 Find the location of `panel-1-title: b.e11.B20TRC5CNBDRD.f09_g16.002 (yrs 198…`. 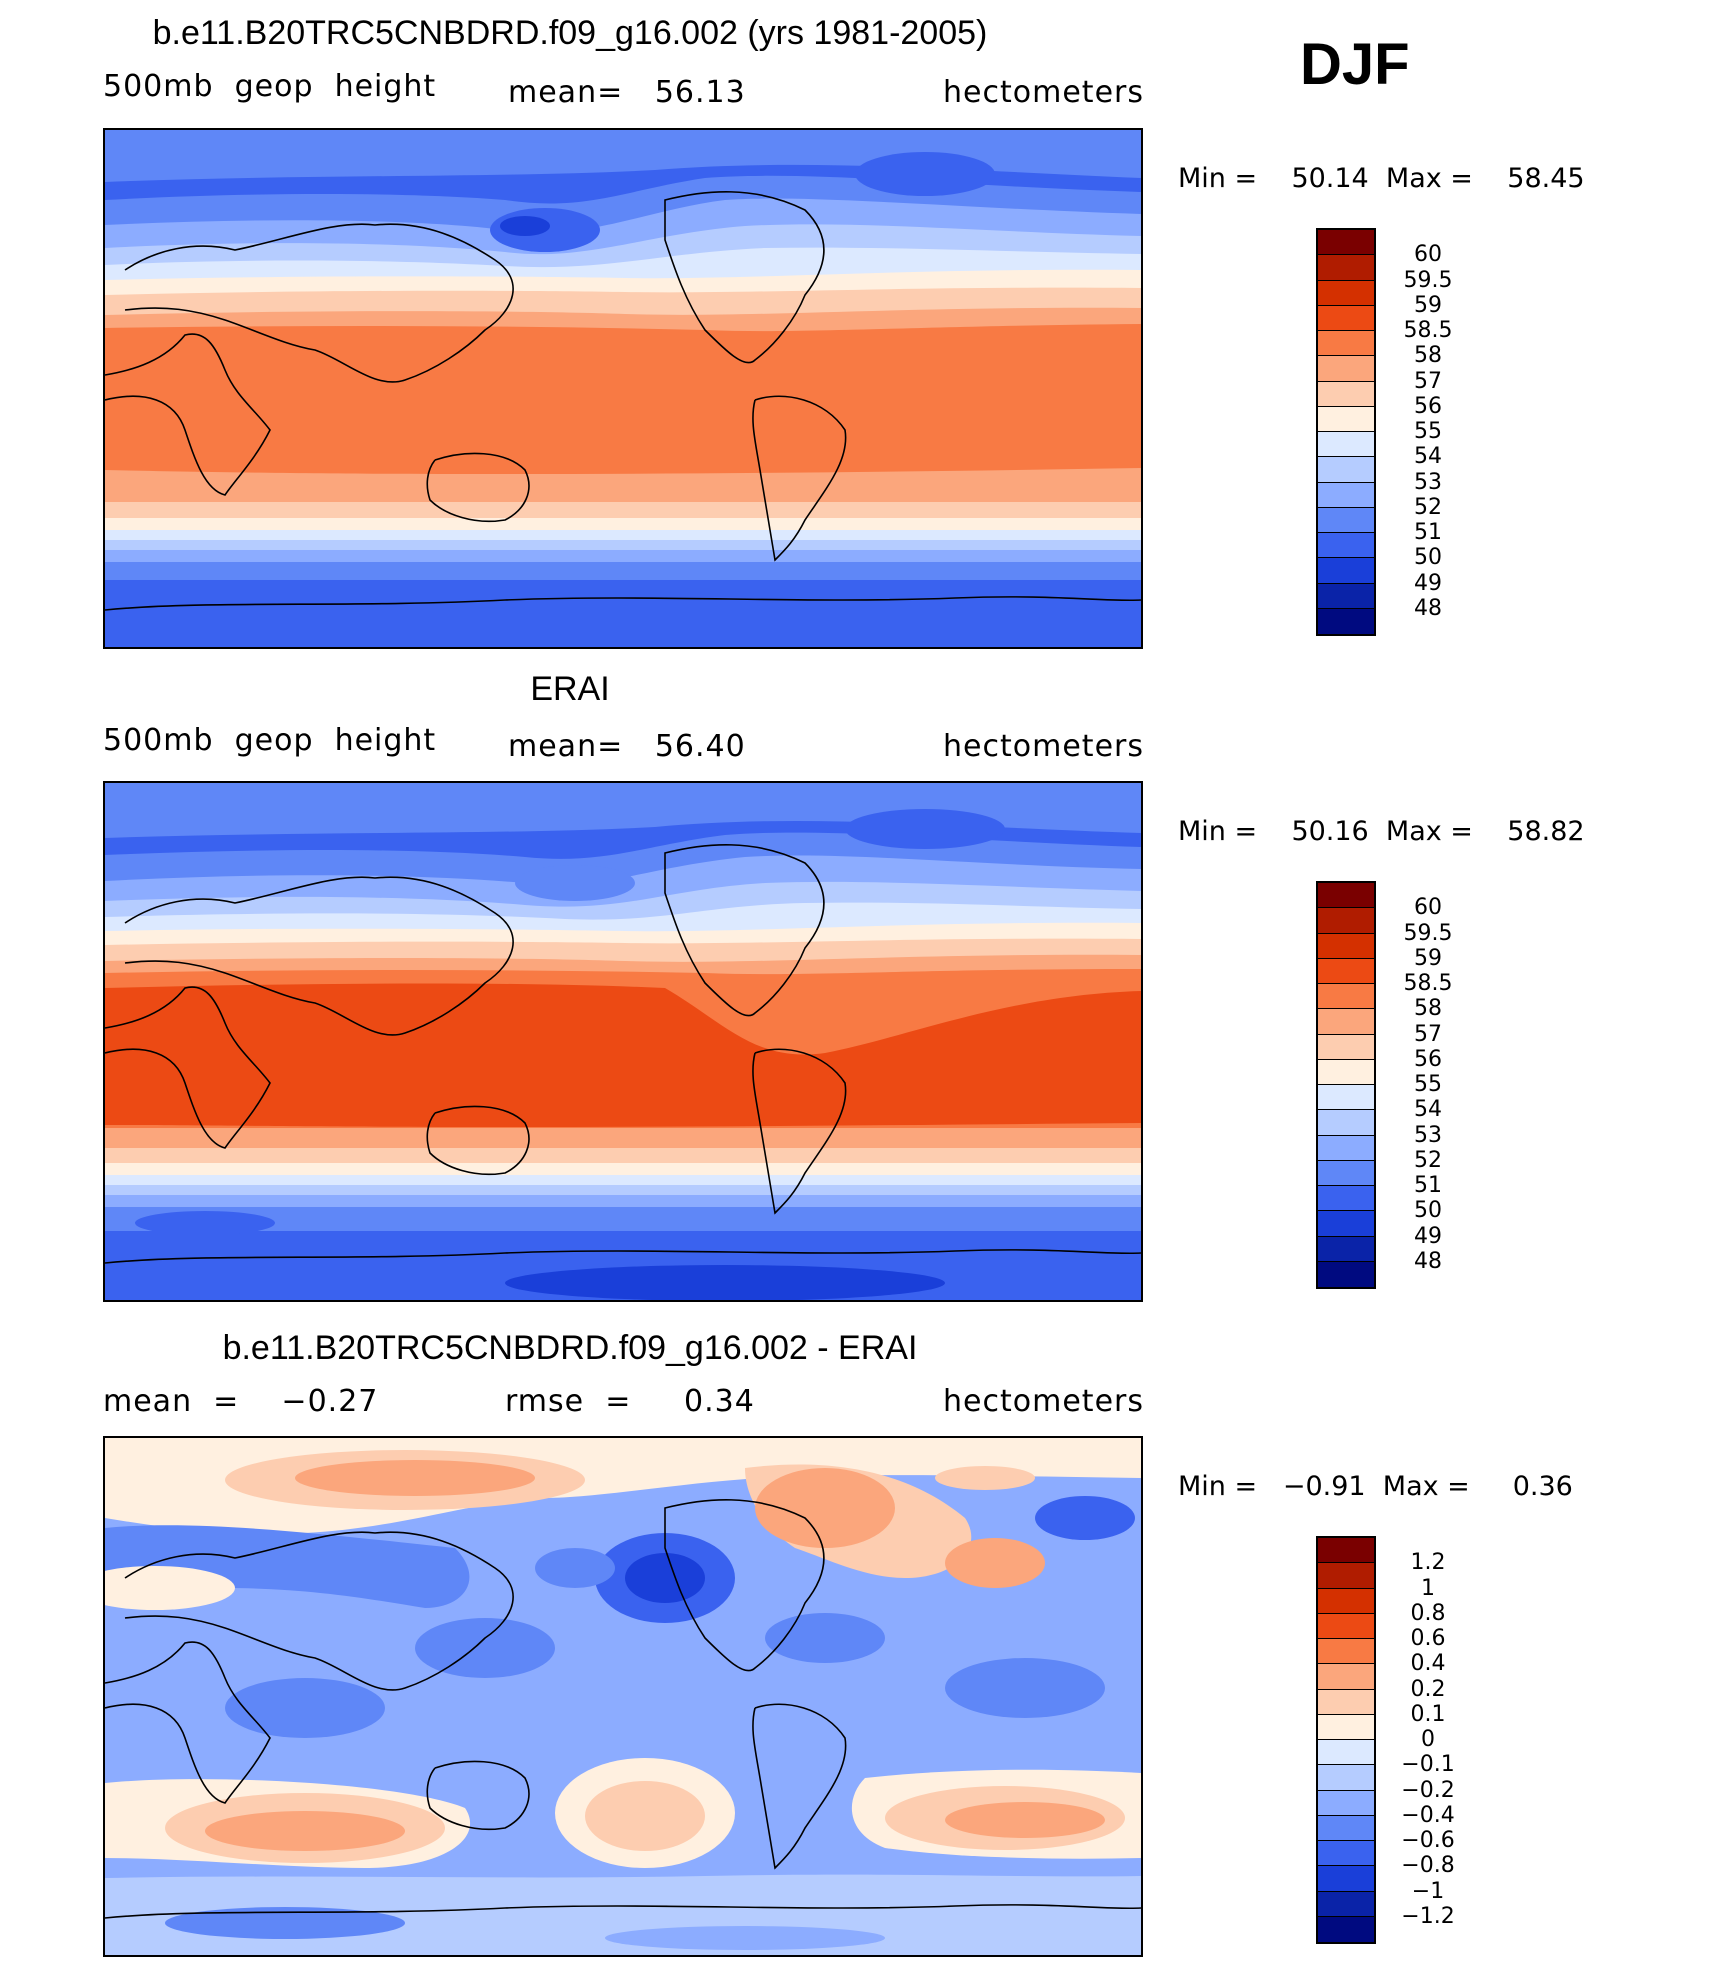

panel-1-title: b.e11.B20TRC5CNBDRD.f09_g16.002 (yrs 198… is located at coordinates (570, 33).